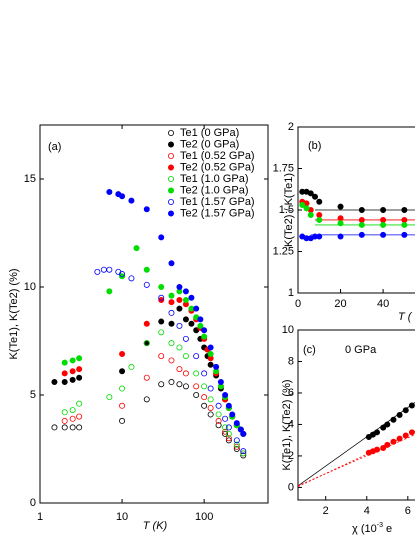  I want to click on panel-label: (c), so click(309, 350).